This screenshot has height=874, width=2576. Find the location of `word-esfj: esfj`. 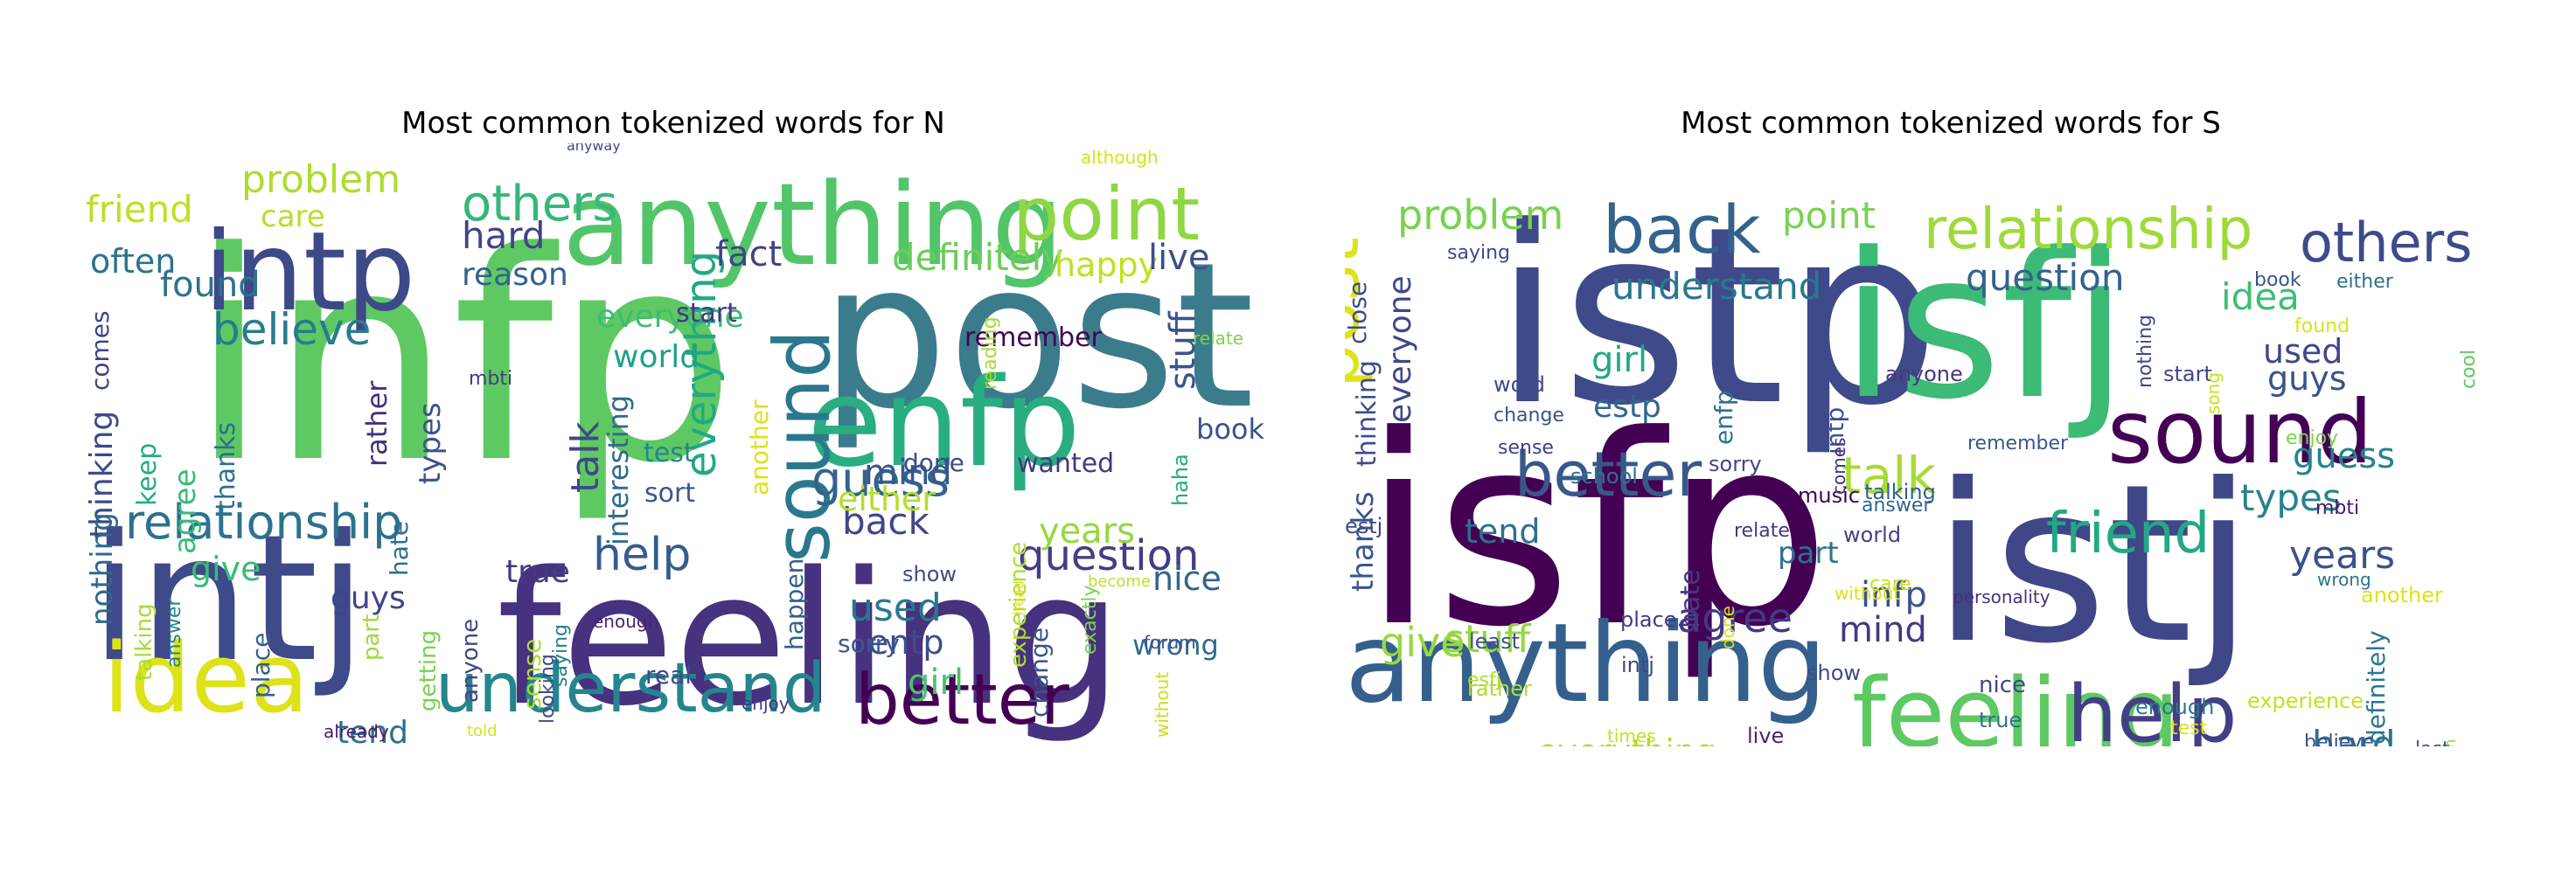

word-esfj: esfj is located at coordinates (1484, 680).